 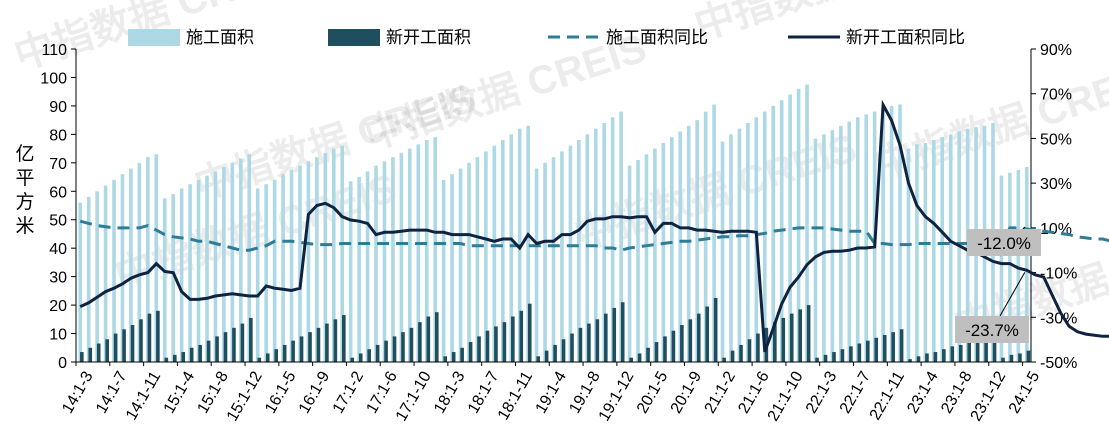 I want to click on x-tick-label: 19:1-4, so click(x=551, y=393).